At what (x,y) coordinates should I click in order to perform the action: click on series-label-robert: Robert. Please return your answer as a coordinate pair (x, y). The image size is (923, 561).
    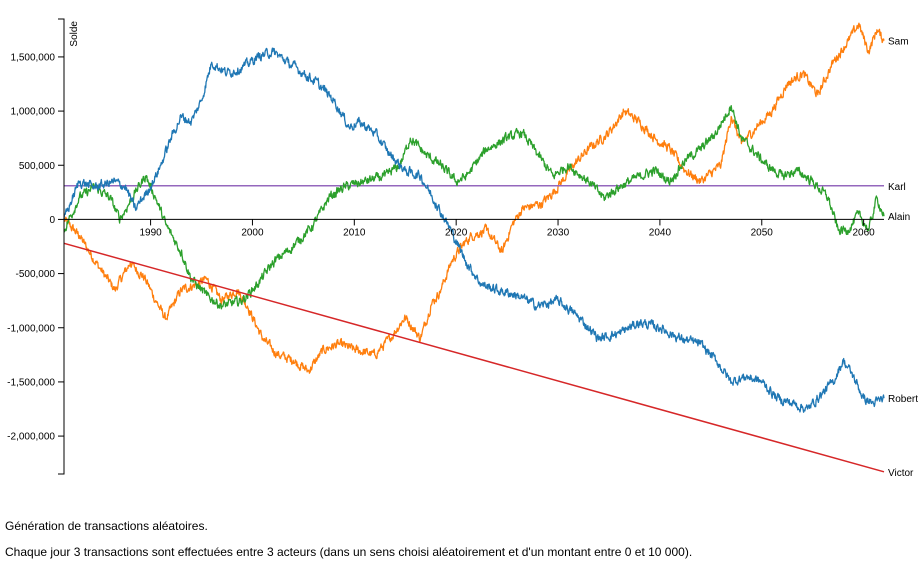
    Looking at the image, I should click on (903, 399).